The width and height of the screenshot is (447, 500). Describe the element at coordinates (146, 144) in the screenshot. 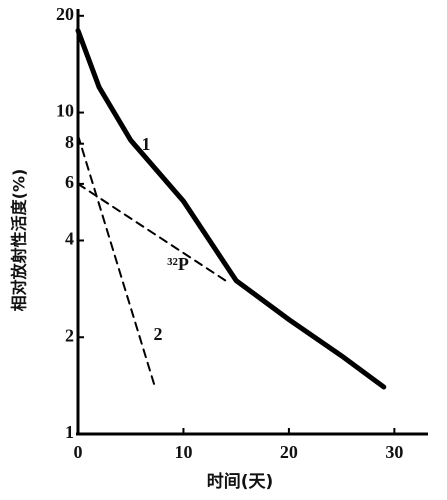

I see `series-label: 1` at that location.